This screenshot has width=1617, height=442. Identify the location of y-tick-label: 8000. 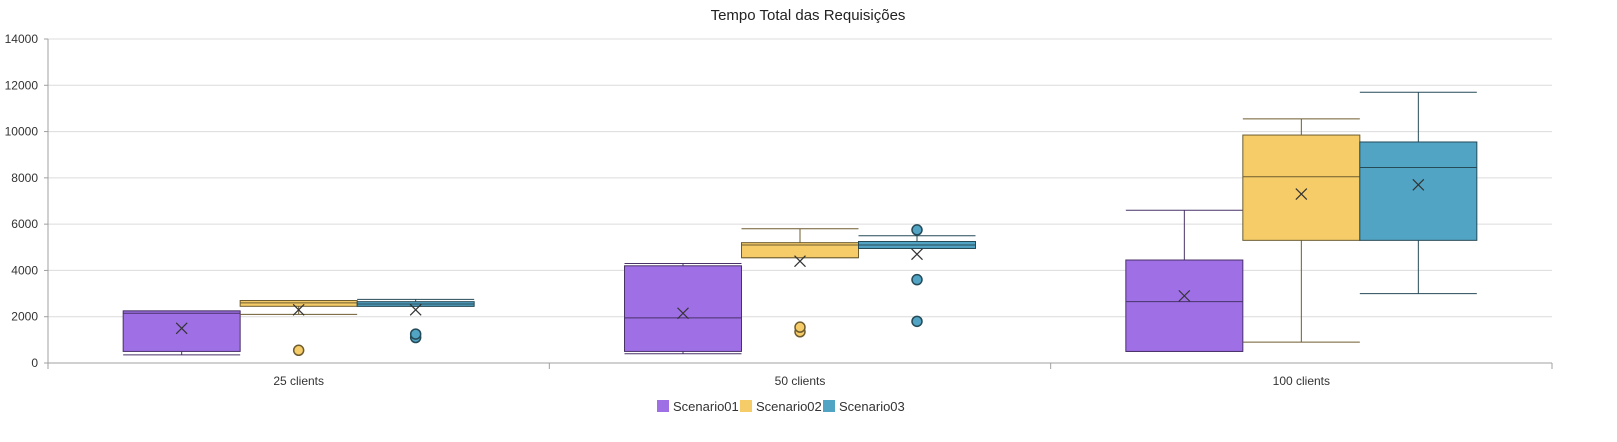
(24, 178).